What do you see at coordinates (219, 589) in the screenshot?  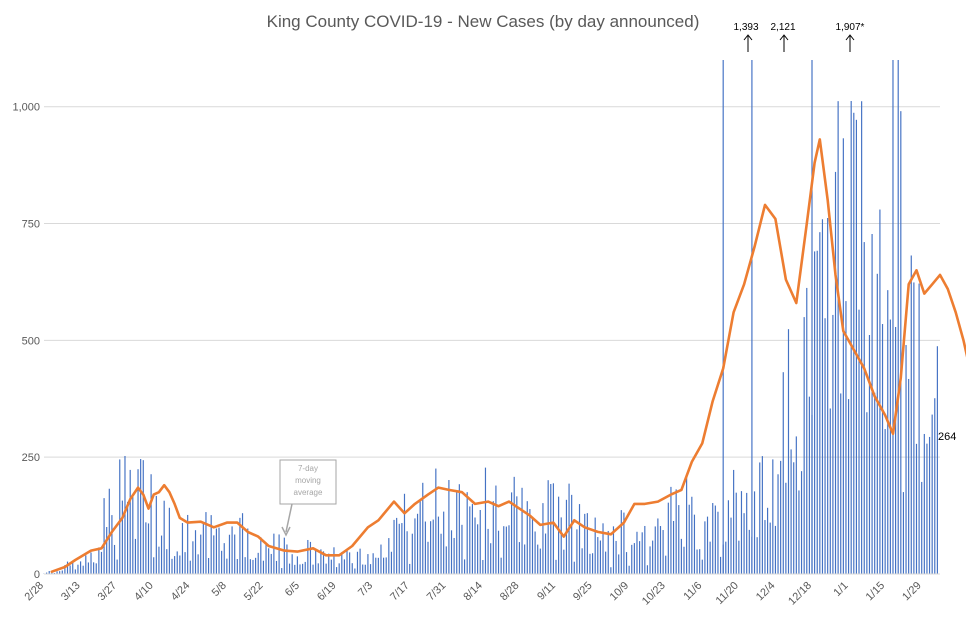 I see `x-tick-label: 5/8` at bounding box center [219, 589].